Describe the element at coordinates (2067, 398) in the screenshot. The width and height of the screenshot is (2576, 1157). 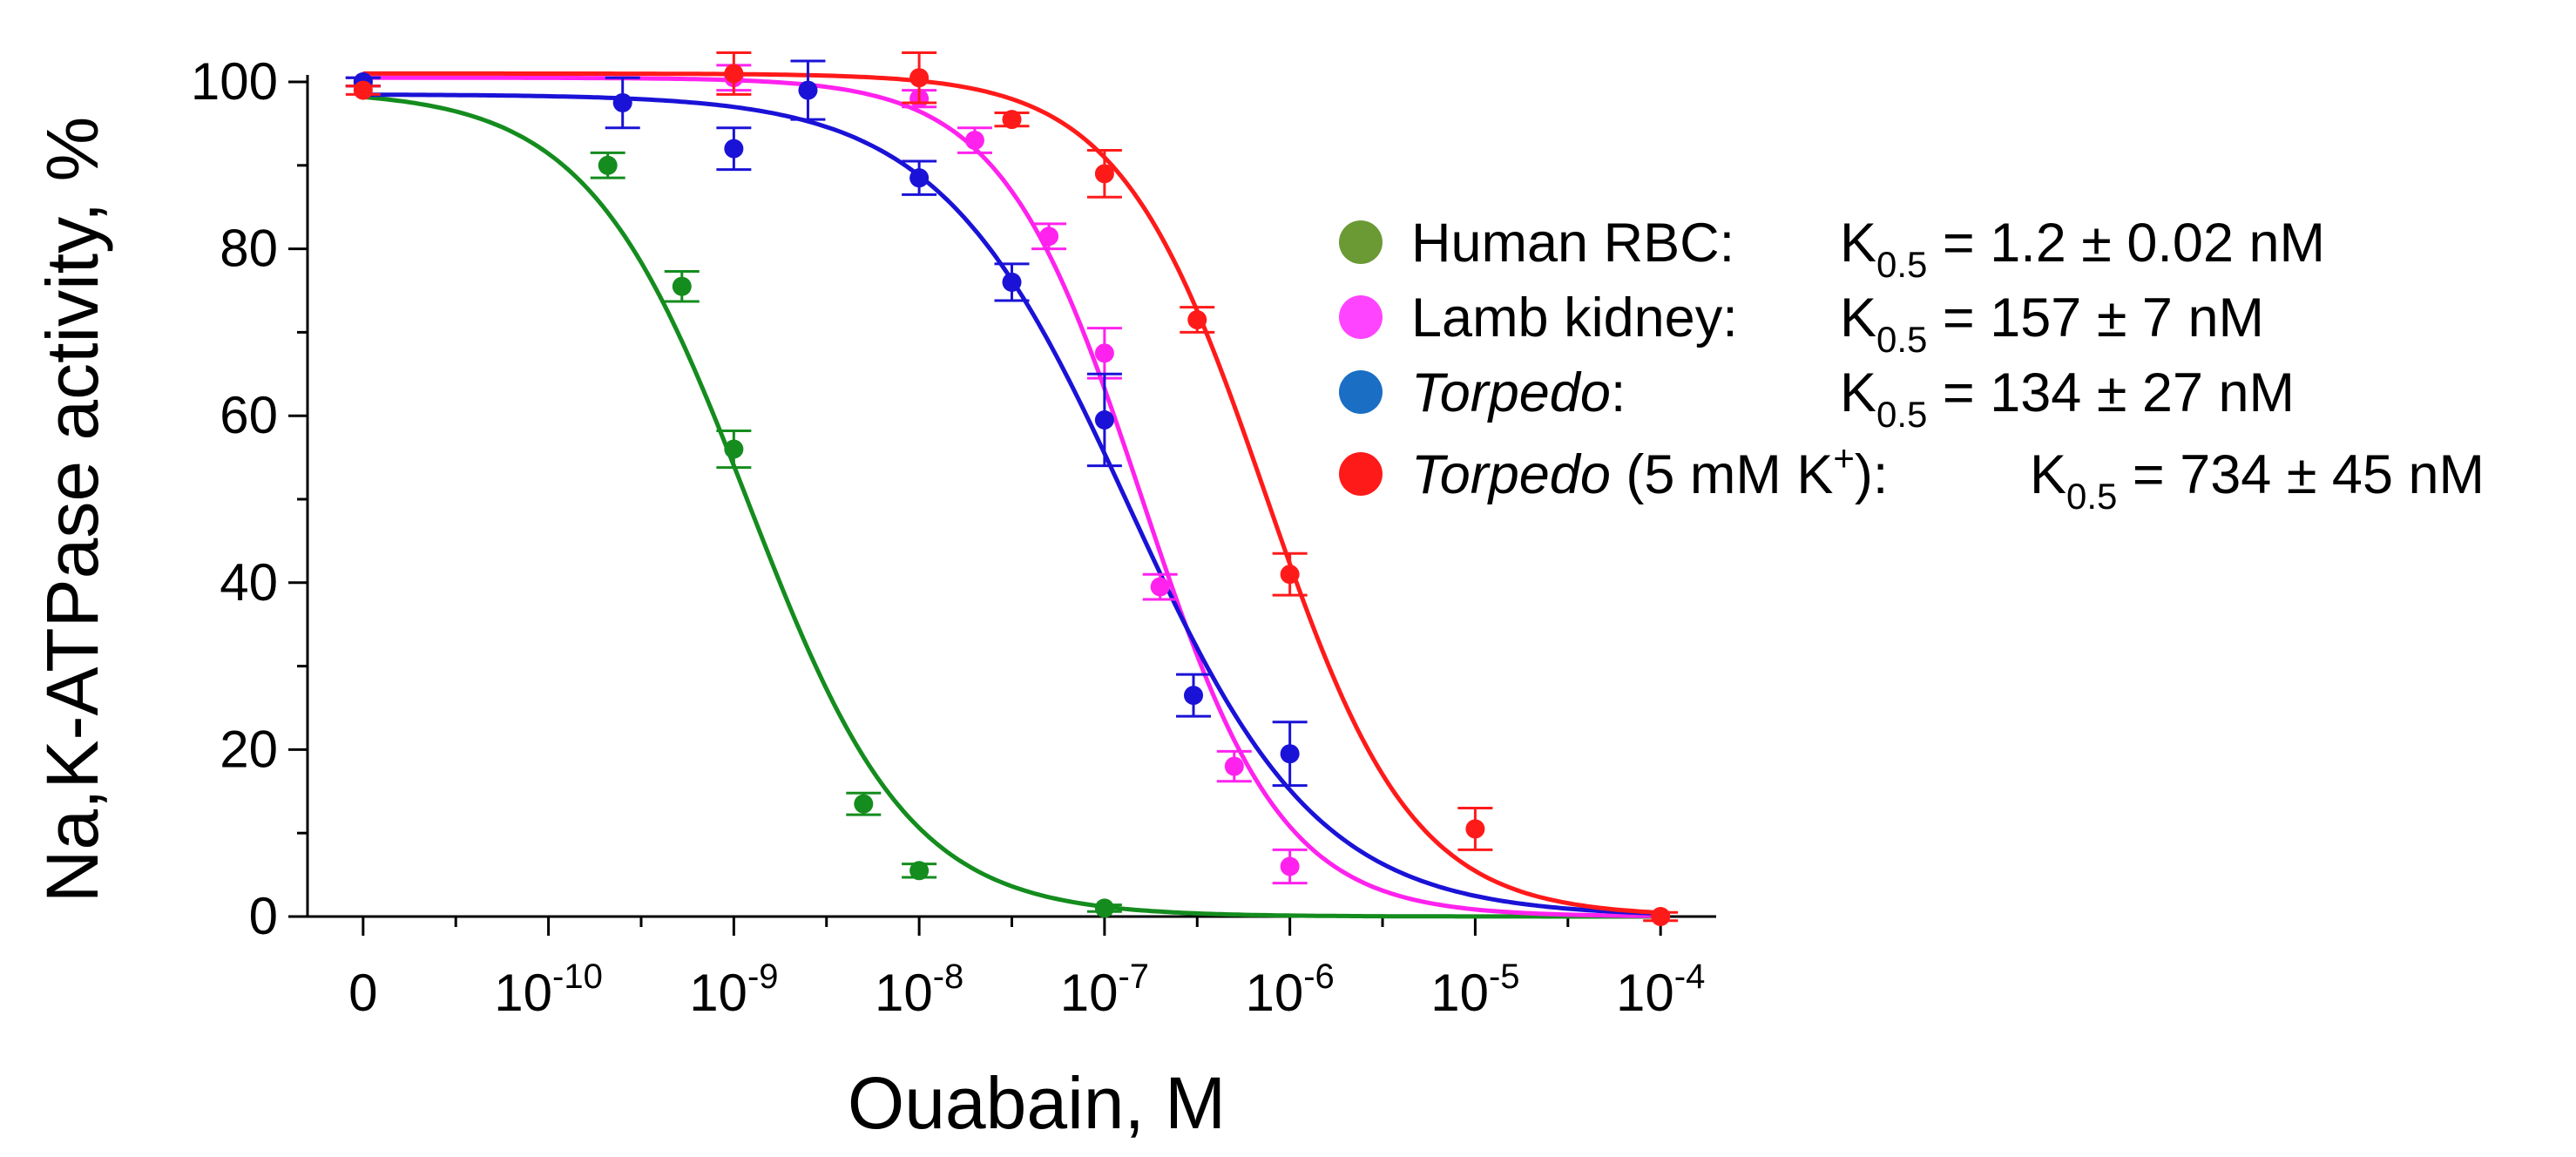
I see `legend-k-value: K0.5 = 134 ± 27 nM` at that location.